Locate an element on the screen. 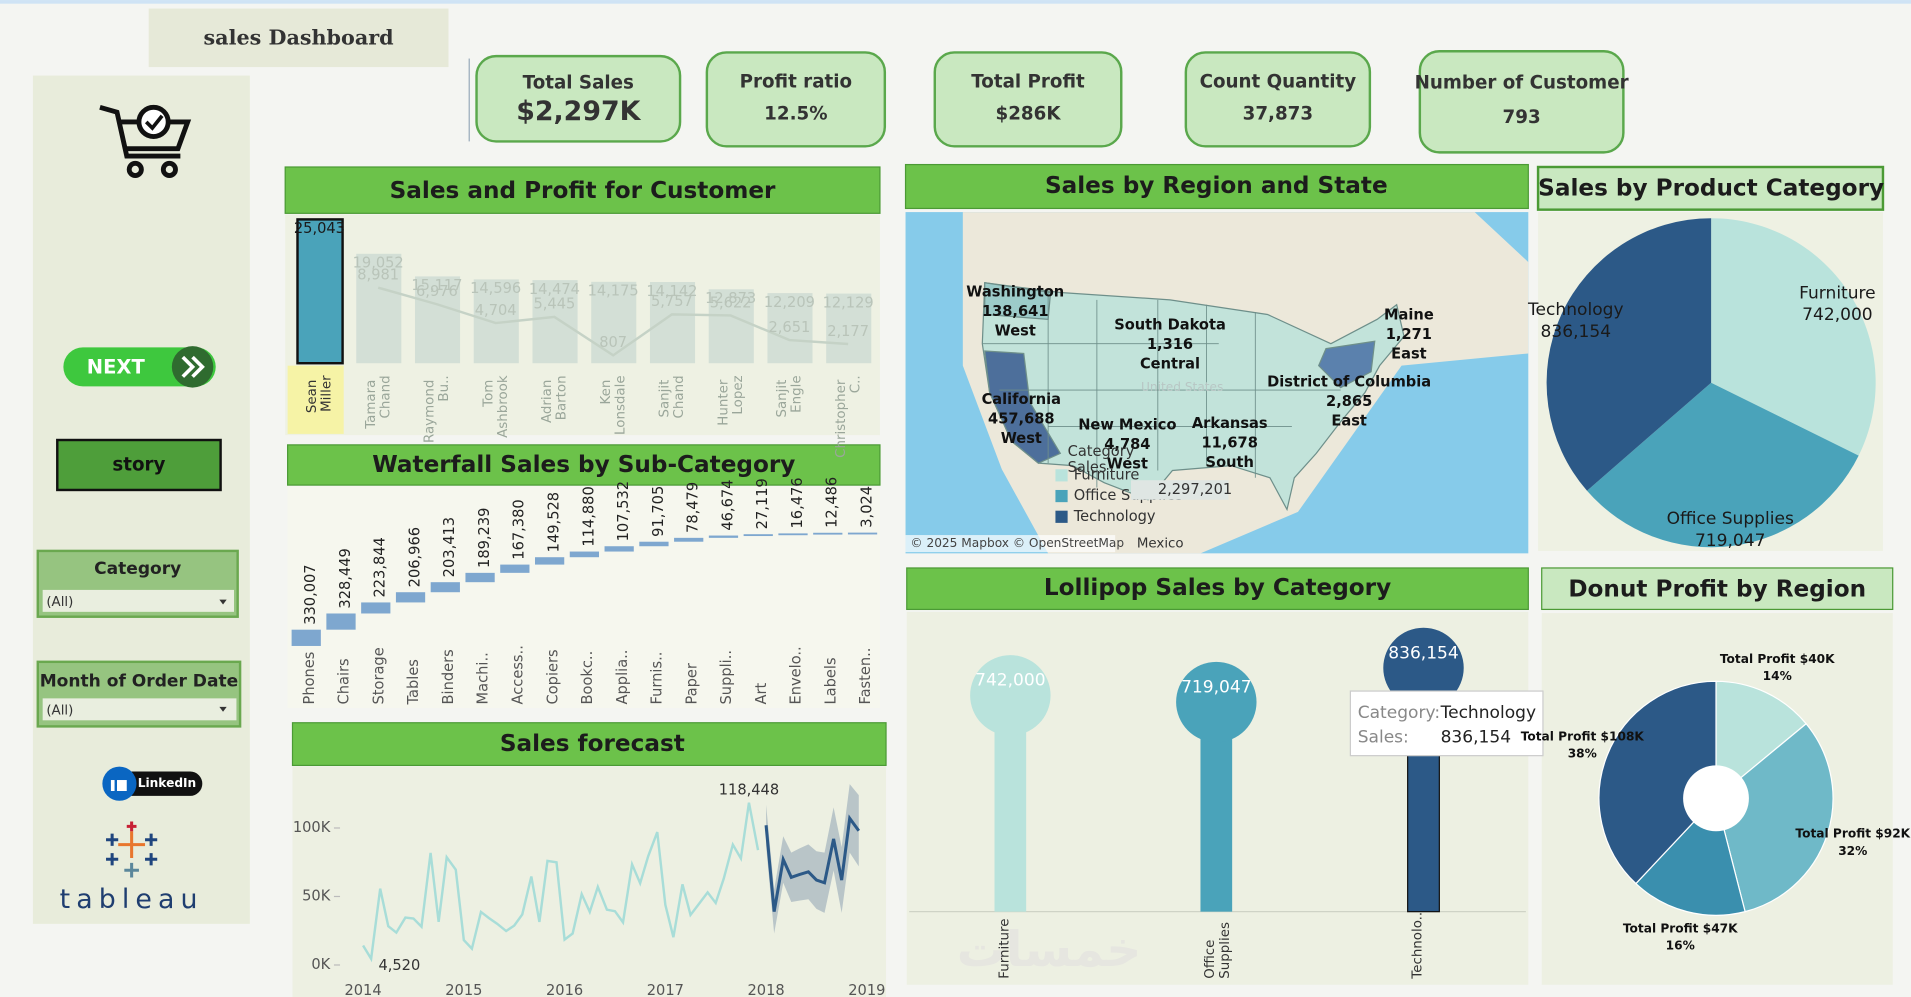 Image resolution: width=1911 pixels, height=997 pixels. slice-label: Total Profit $40K is located at coordinates (1777, 659).